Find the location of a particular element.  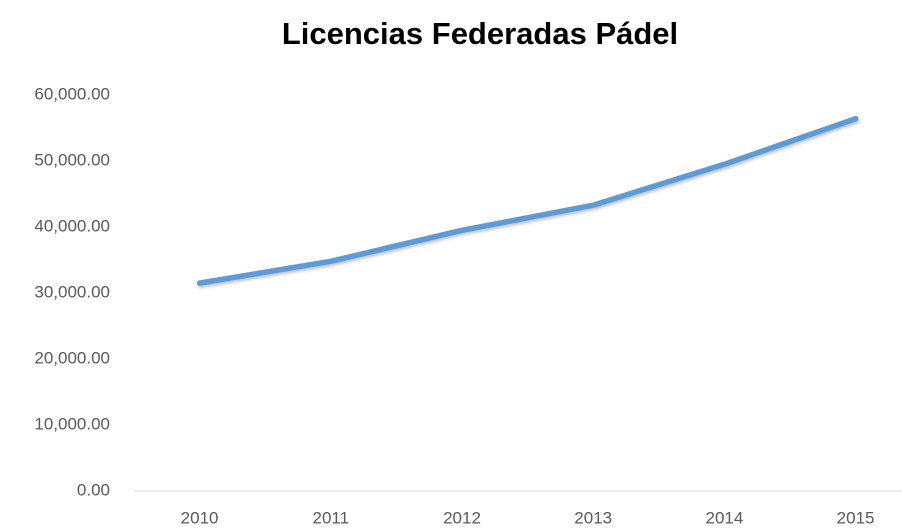

x-tick-label: 2014 is located at coordinates (724, 517).